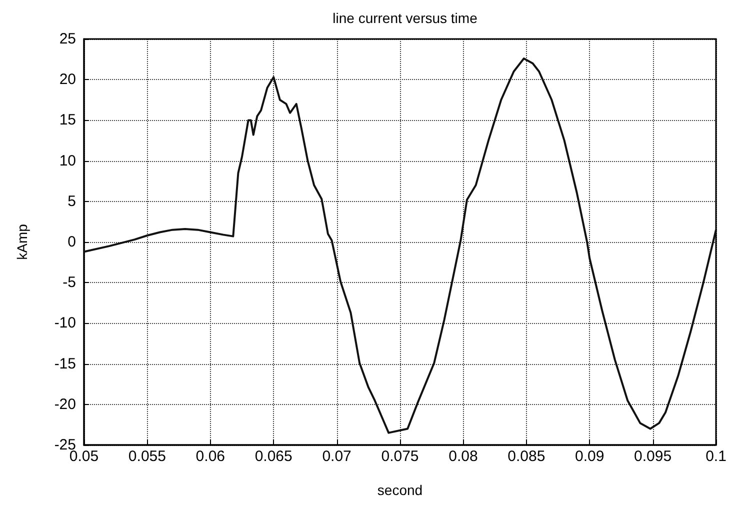  I want to click on x-tick-label: 0.075, so click(400, 456).